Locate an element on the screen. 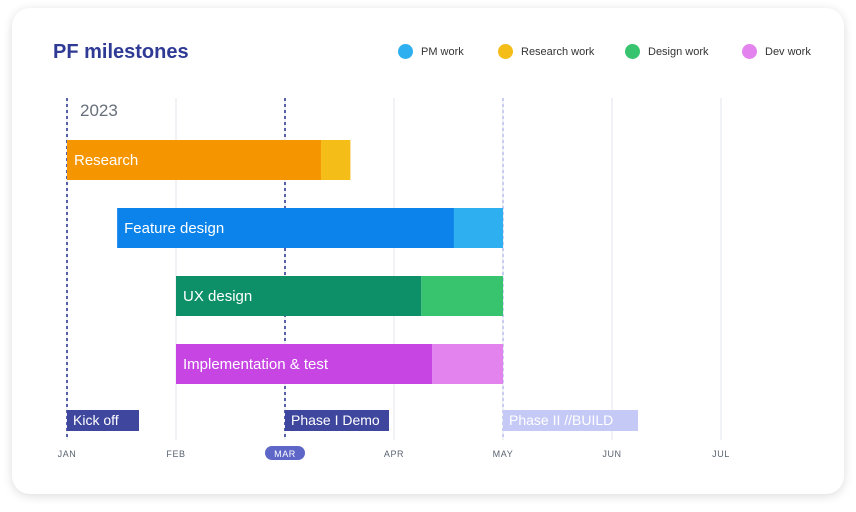  task-bar-tail-implementation-test is located at coordinates (467, 364).